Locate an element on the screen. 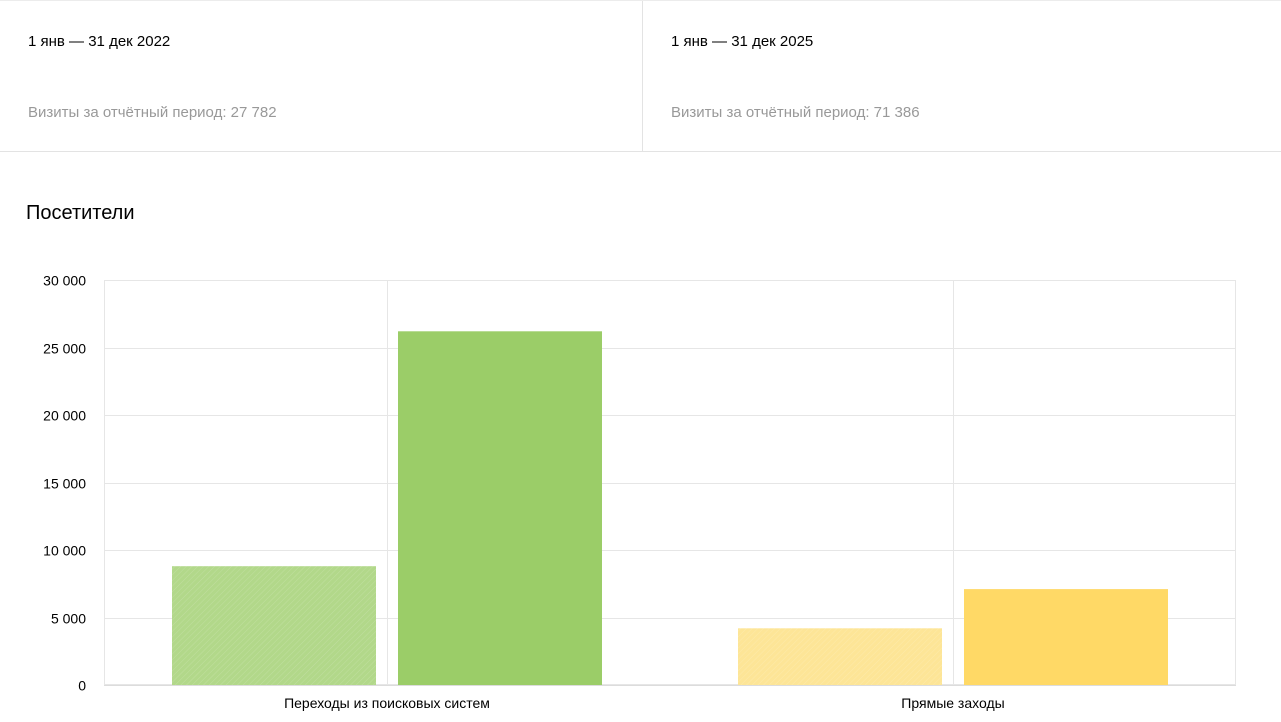 The image size is (1281, 722). y-tick-label: 25 000 is located at coordinates (64, 349).